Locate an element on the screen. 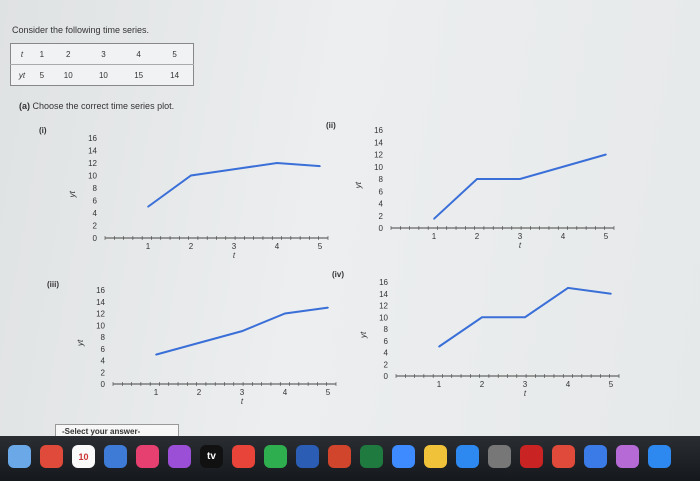 The height and width of the screenshot is (481, 700). excel-icon is located at coordinates (371, 456).